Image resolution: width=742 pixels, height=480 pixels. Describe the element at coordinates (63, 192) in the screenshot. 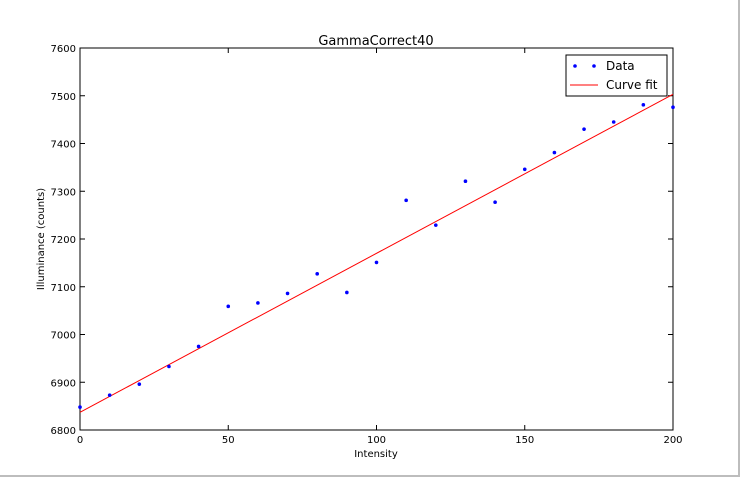

I see `y-tick-label: 7300` at that location.